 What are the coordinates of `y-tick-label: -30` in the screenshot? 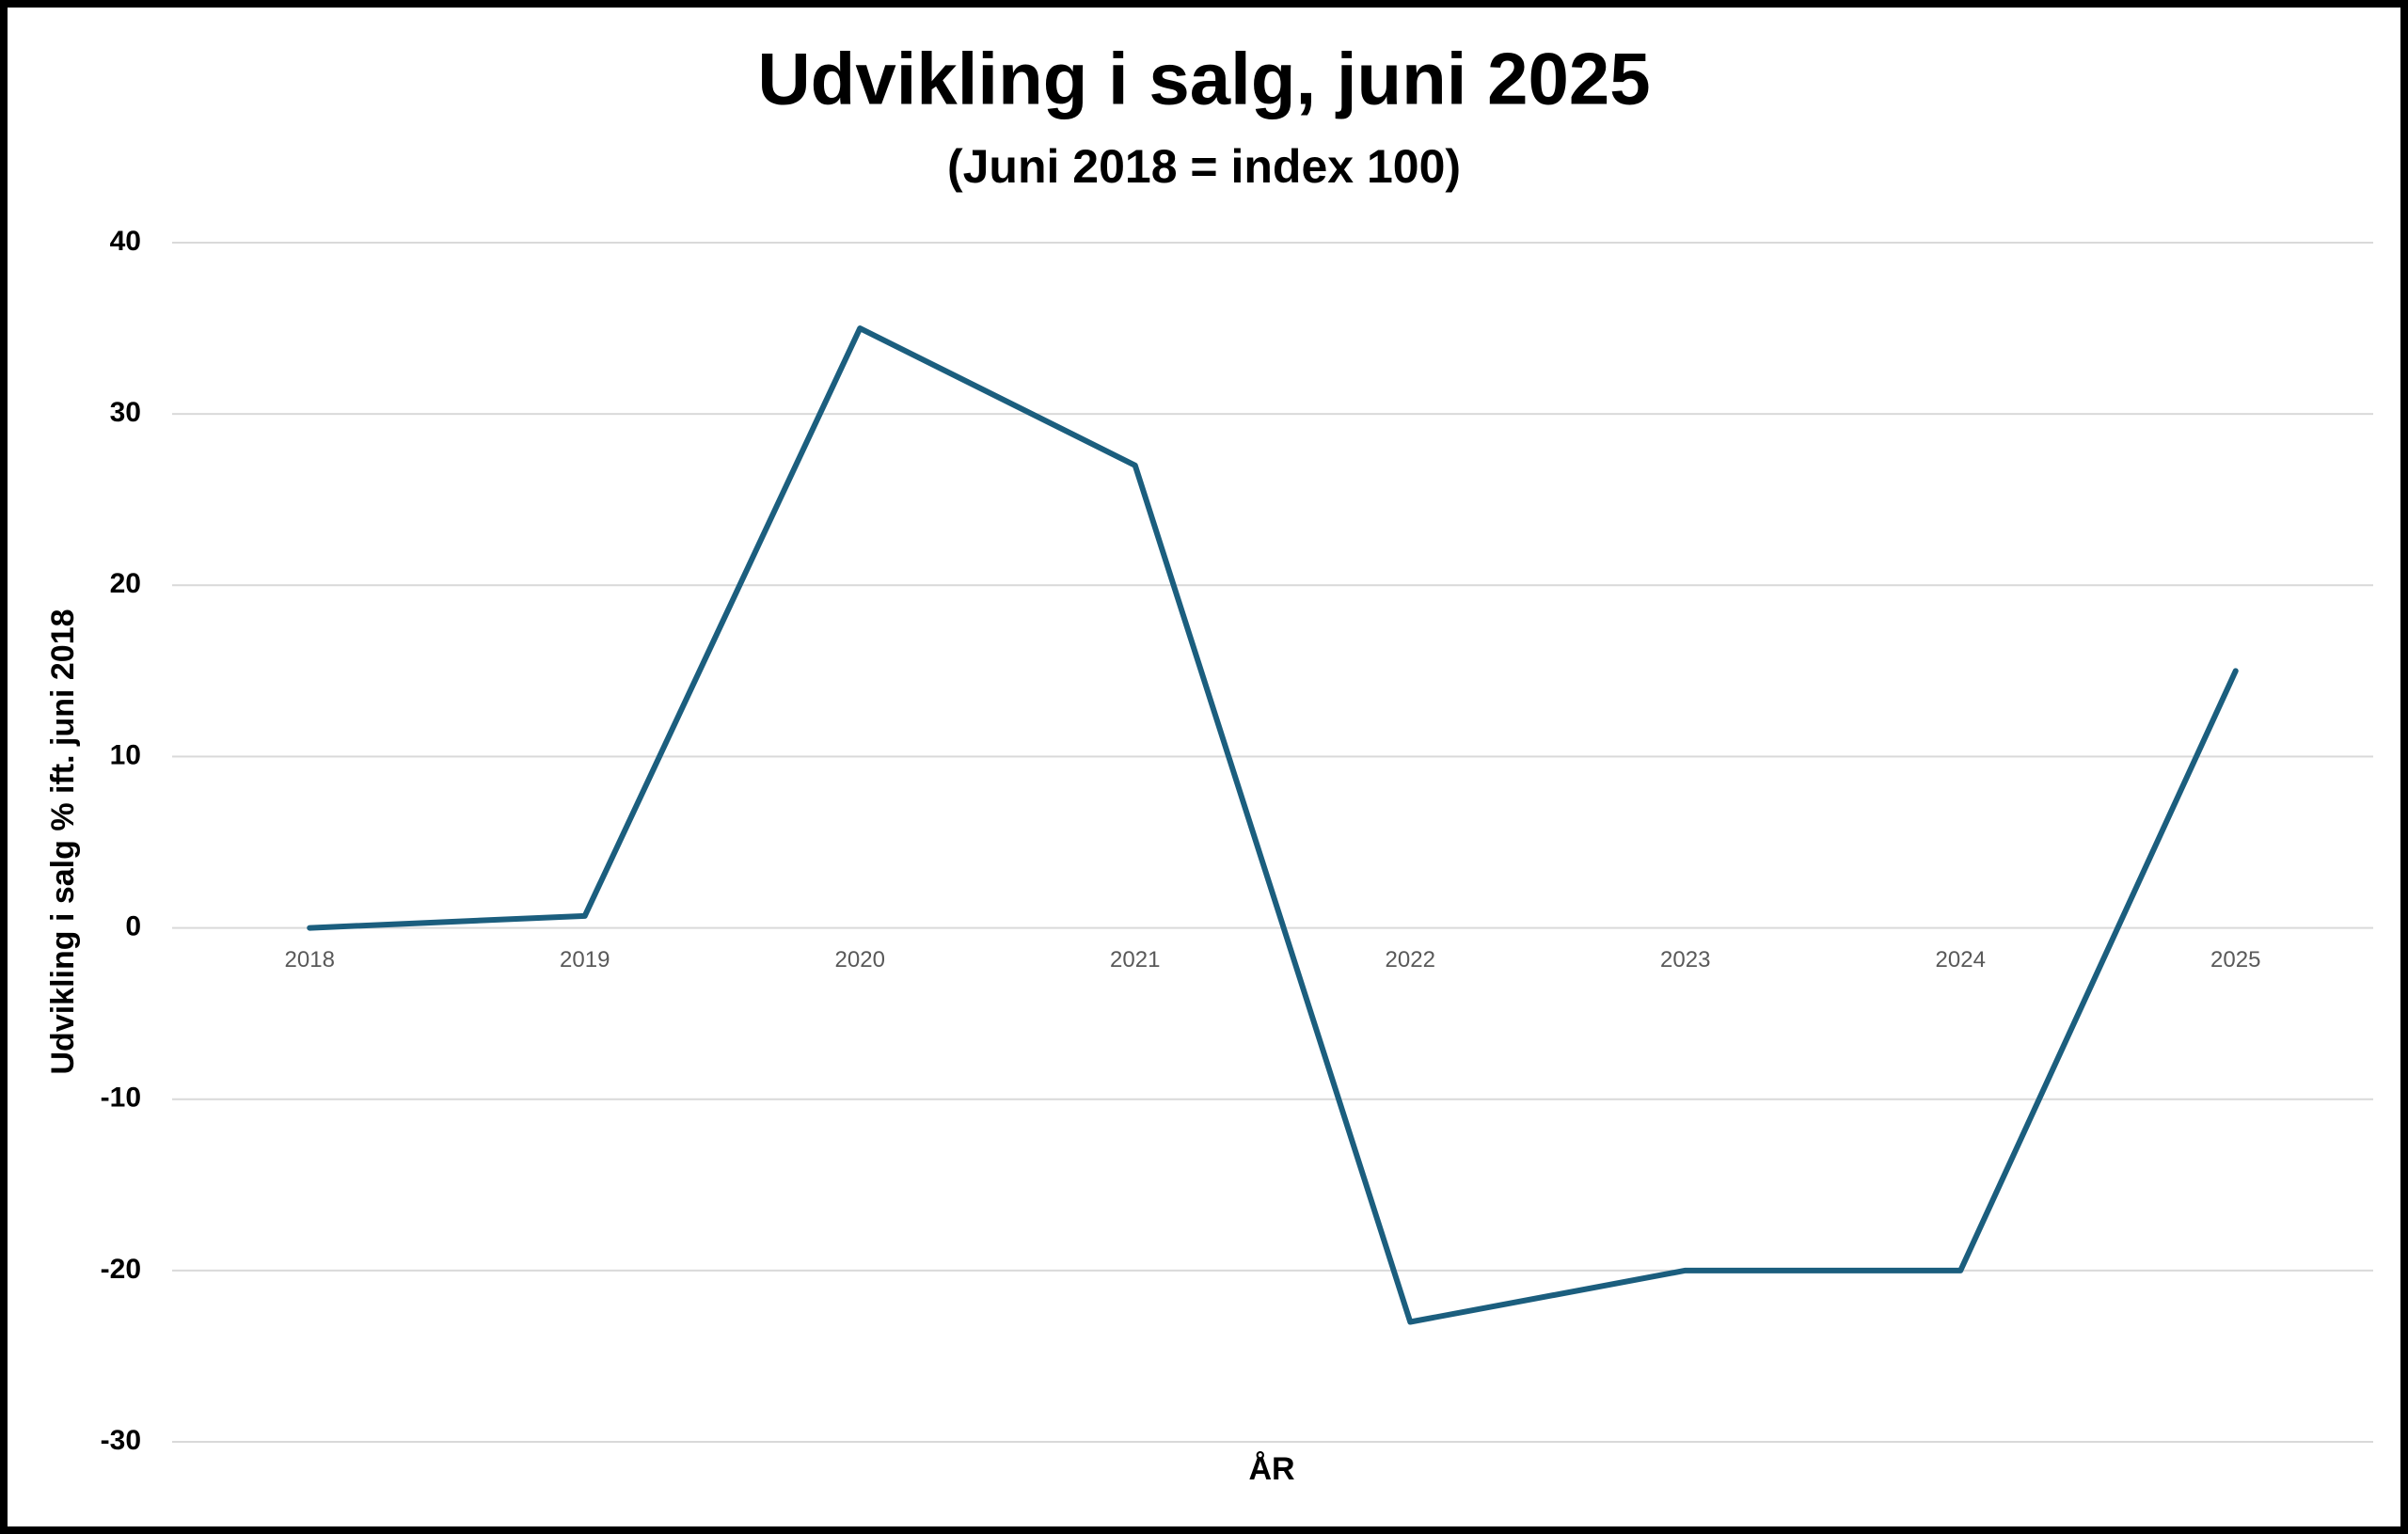 It's located at (121, 1440).